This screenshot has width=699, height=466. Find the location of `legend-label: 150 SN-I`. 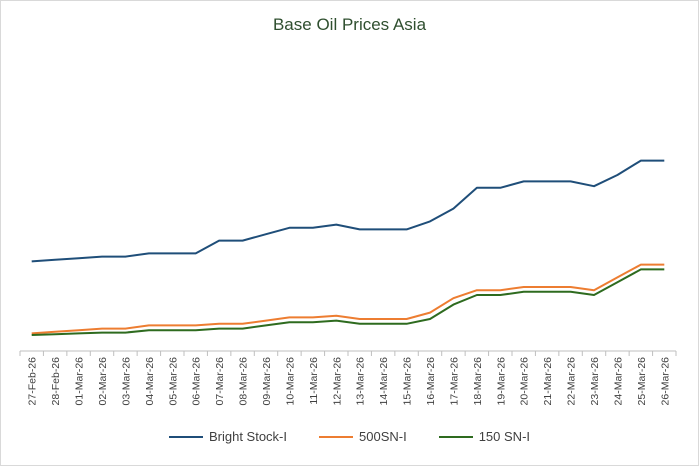

legend-label: 150 SN-I is located at coordinates (504, 436).